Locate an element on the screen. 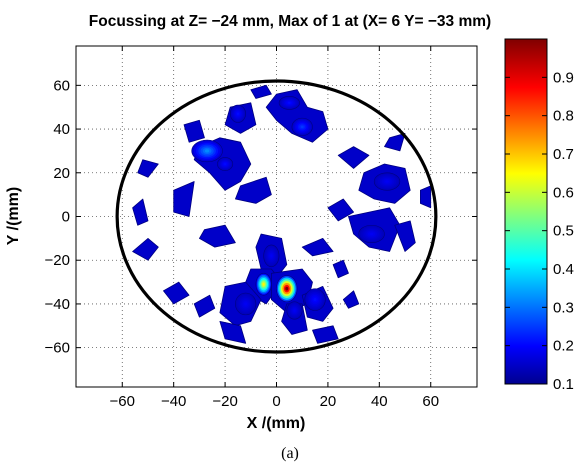  y-tick-label: −20 is located at coordinates (57, 260).